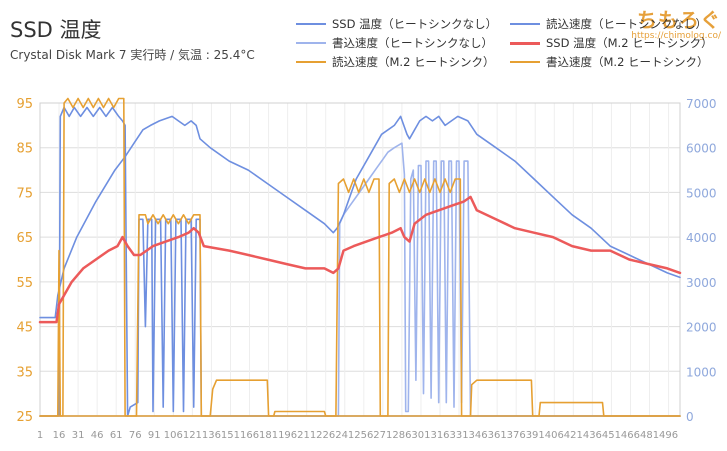 The image size is (727, 451). What do you see at coordinates (249, 435) in the screenshot?
I see `x-tick-label: 166` at bounding box center [249, 435].